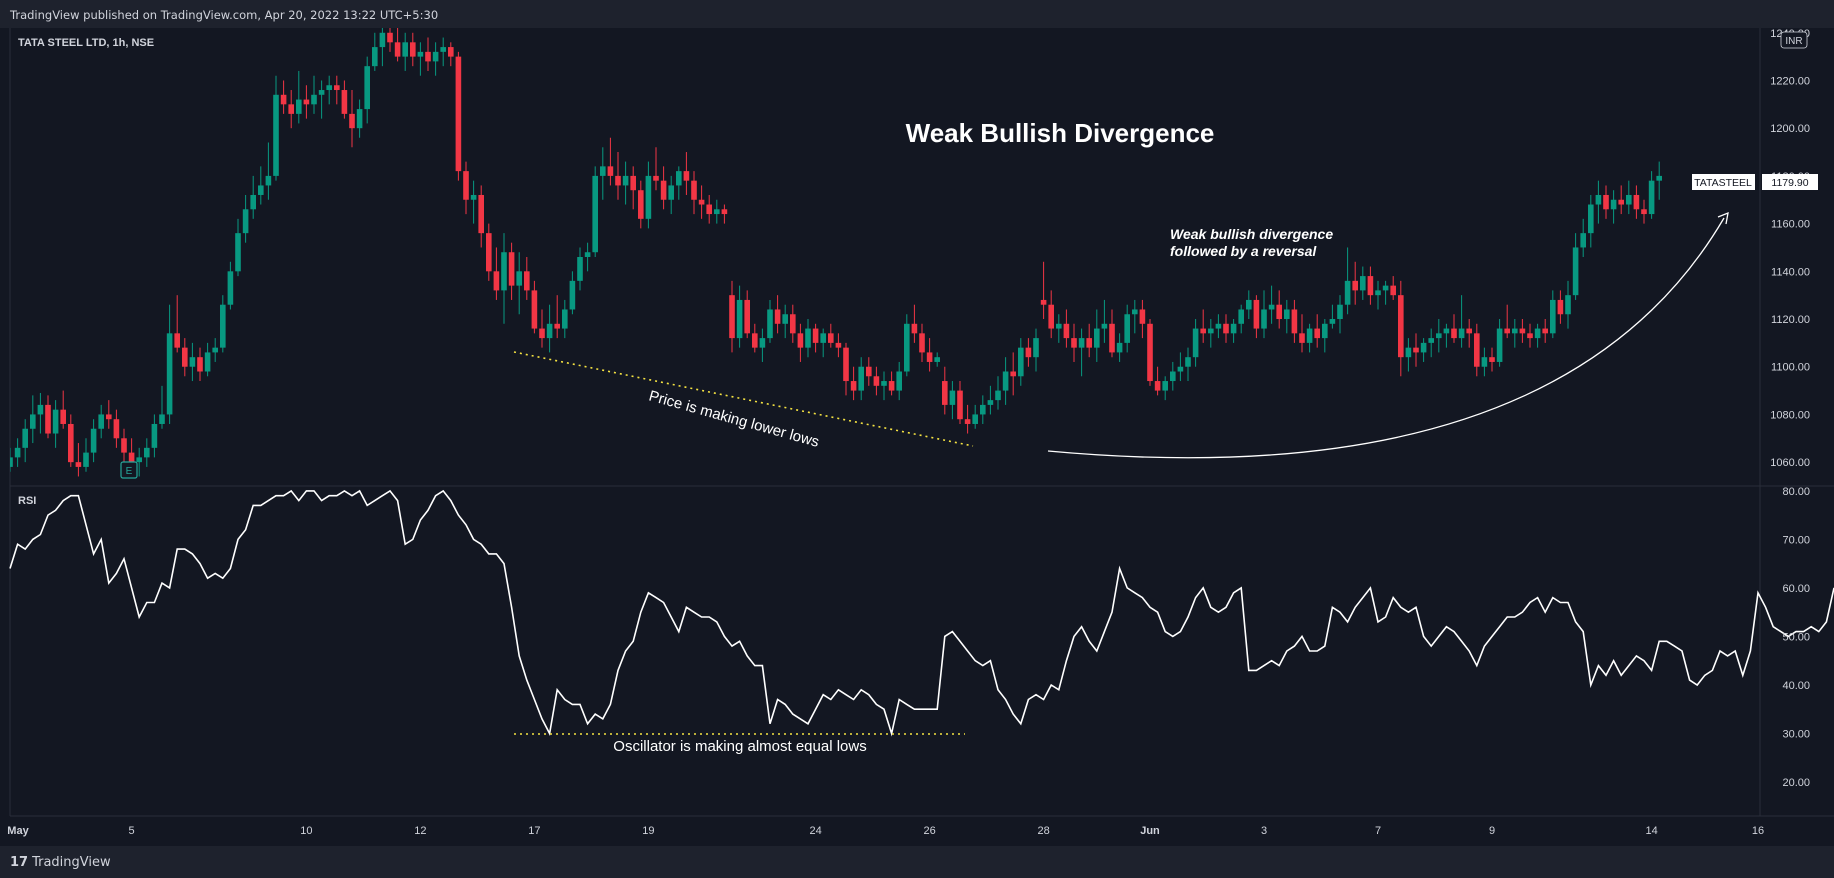 This screenshot has width=1834, height=878. Describe the element at coordinates (743, 399) in the screenshot. I see `price-lower-lows-line` at that location.